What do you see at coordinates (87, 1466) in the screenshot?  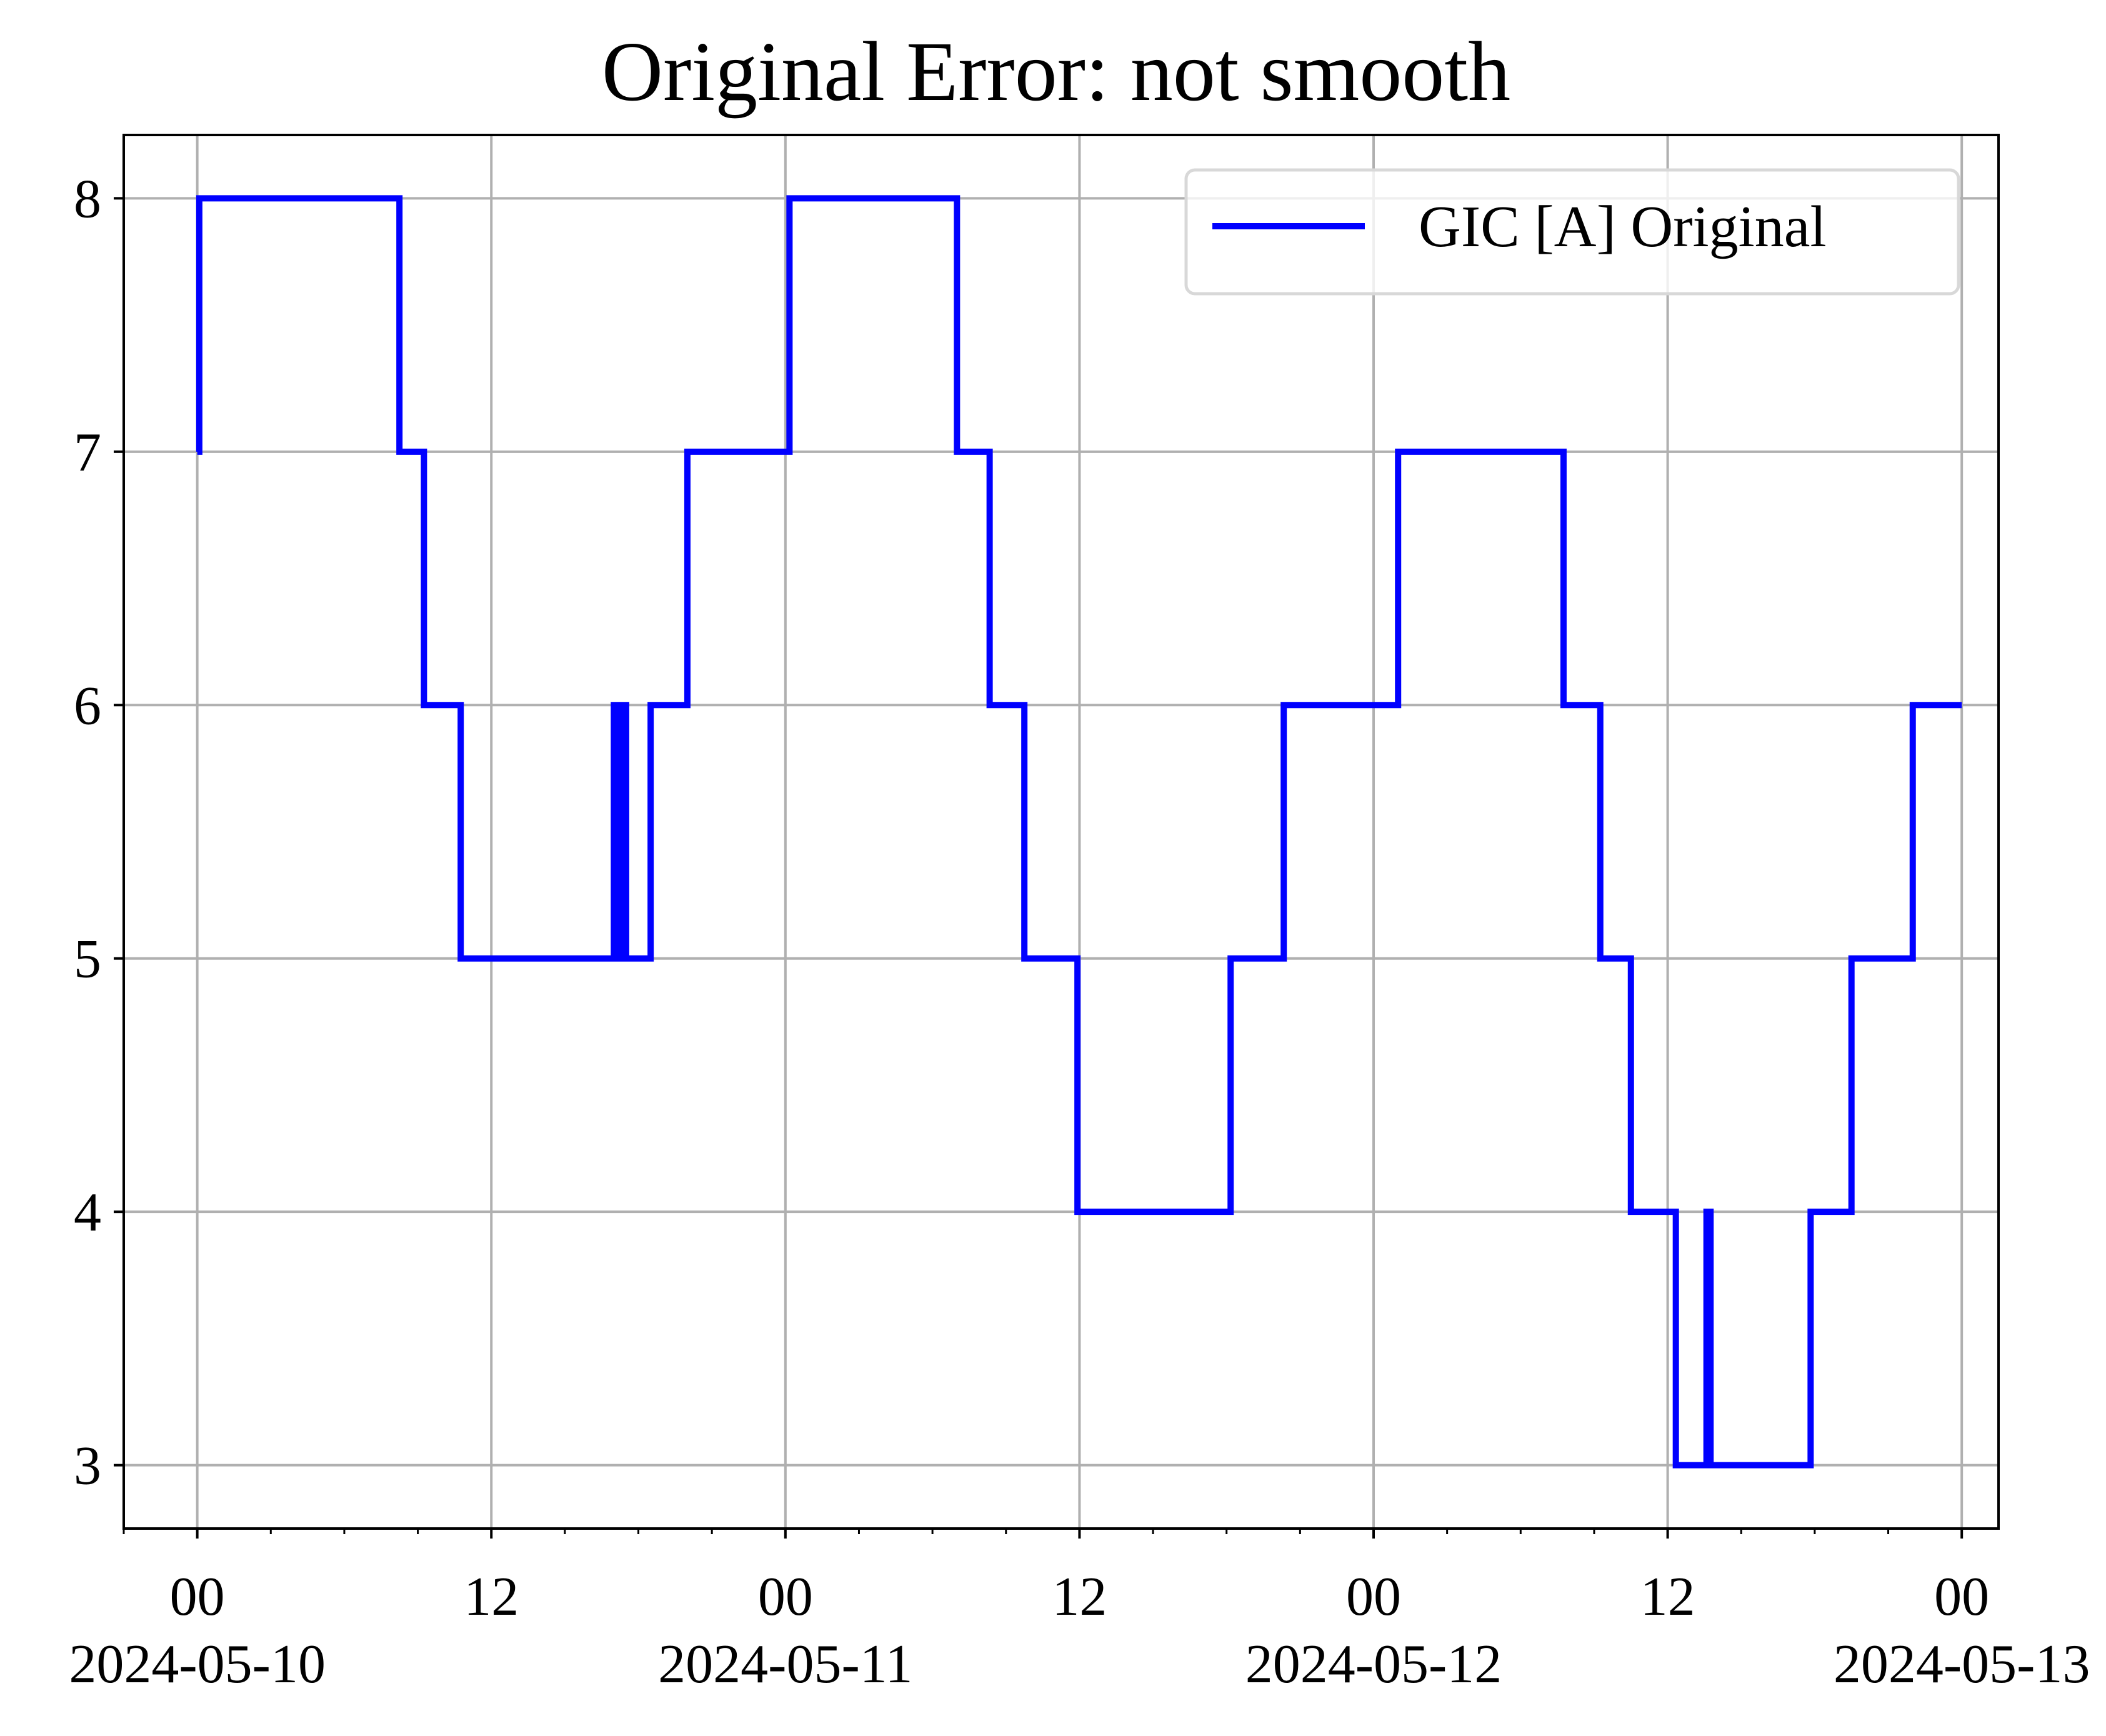 I see `y-tick-label: 3` at bounding box center [87, 1466].